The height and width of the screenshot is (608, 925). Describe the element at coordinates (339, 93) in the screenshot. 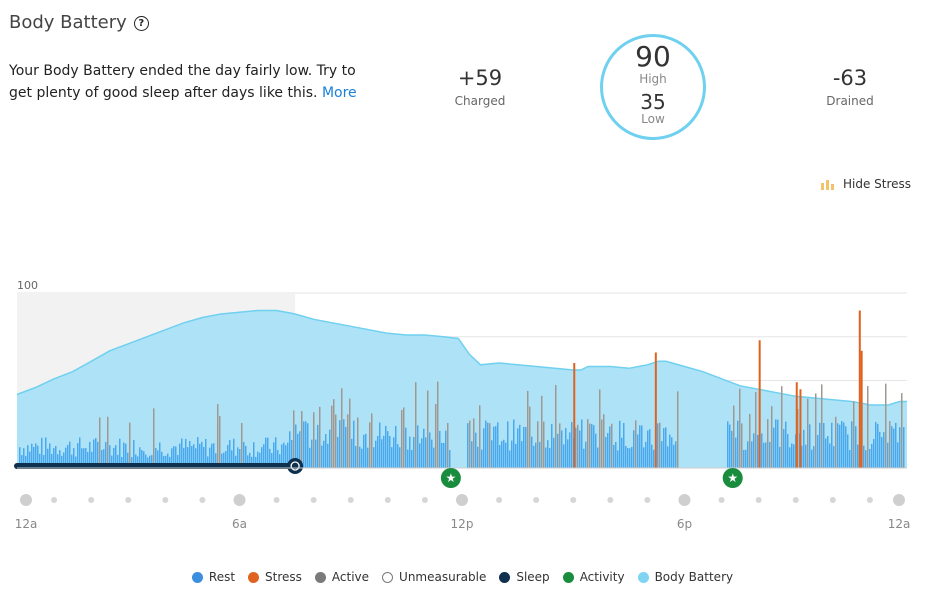

I see `more-link: More` at that location.